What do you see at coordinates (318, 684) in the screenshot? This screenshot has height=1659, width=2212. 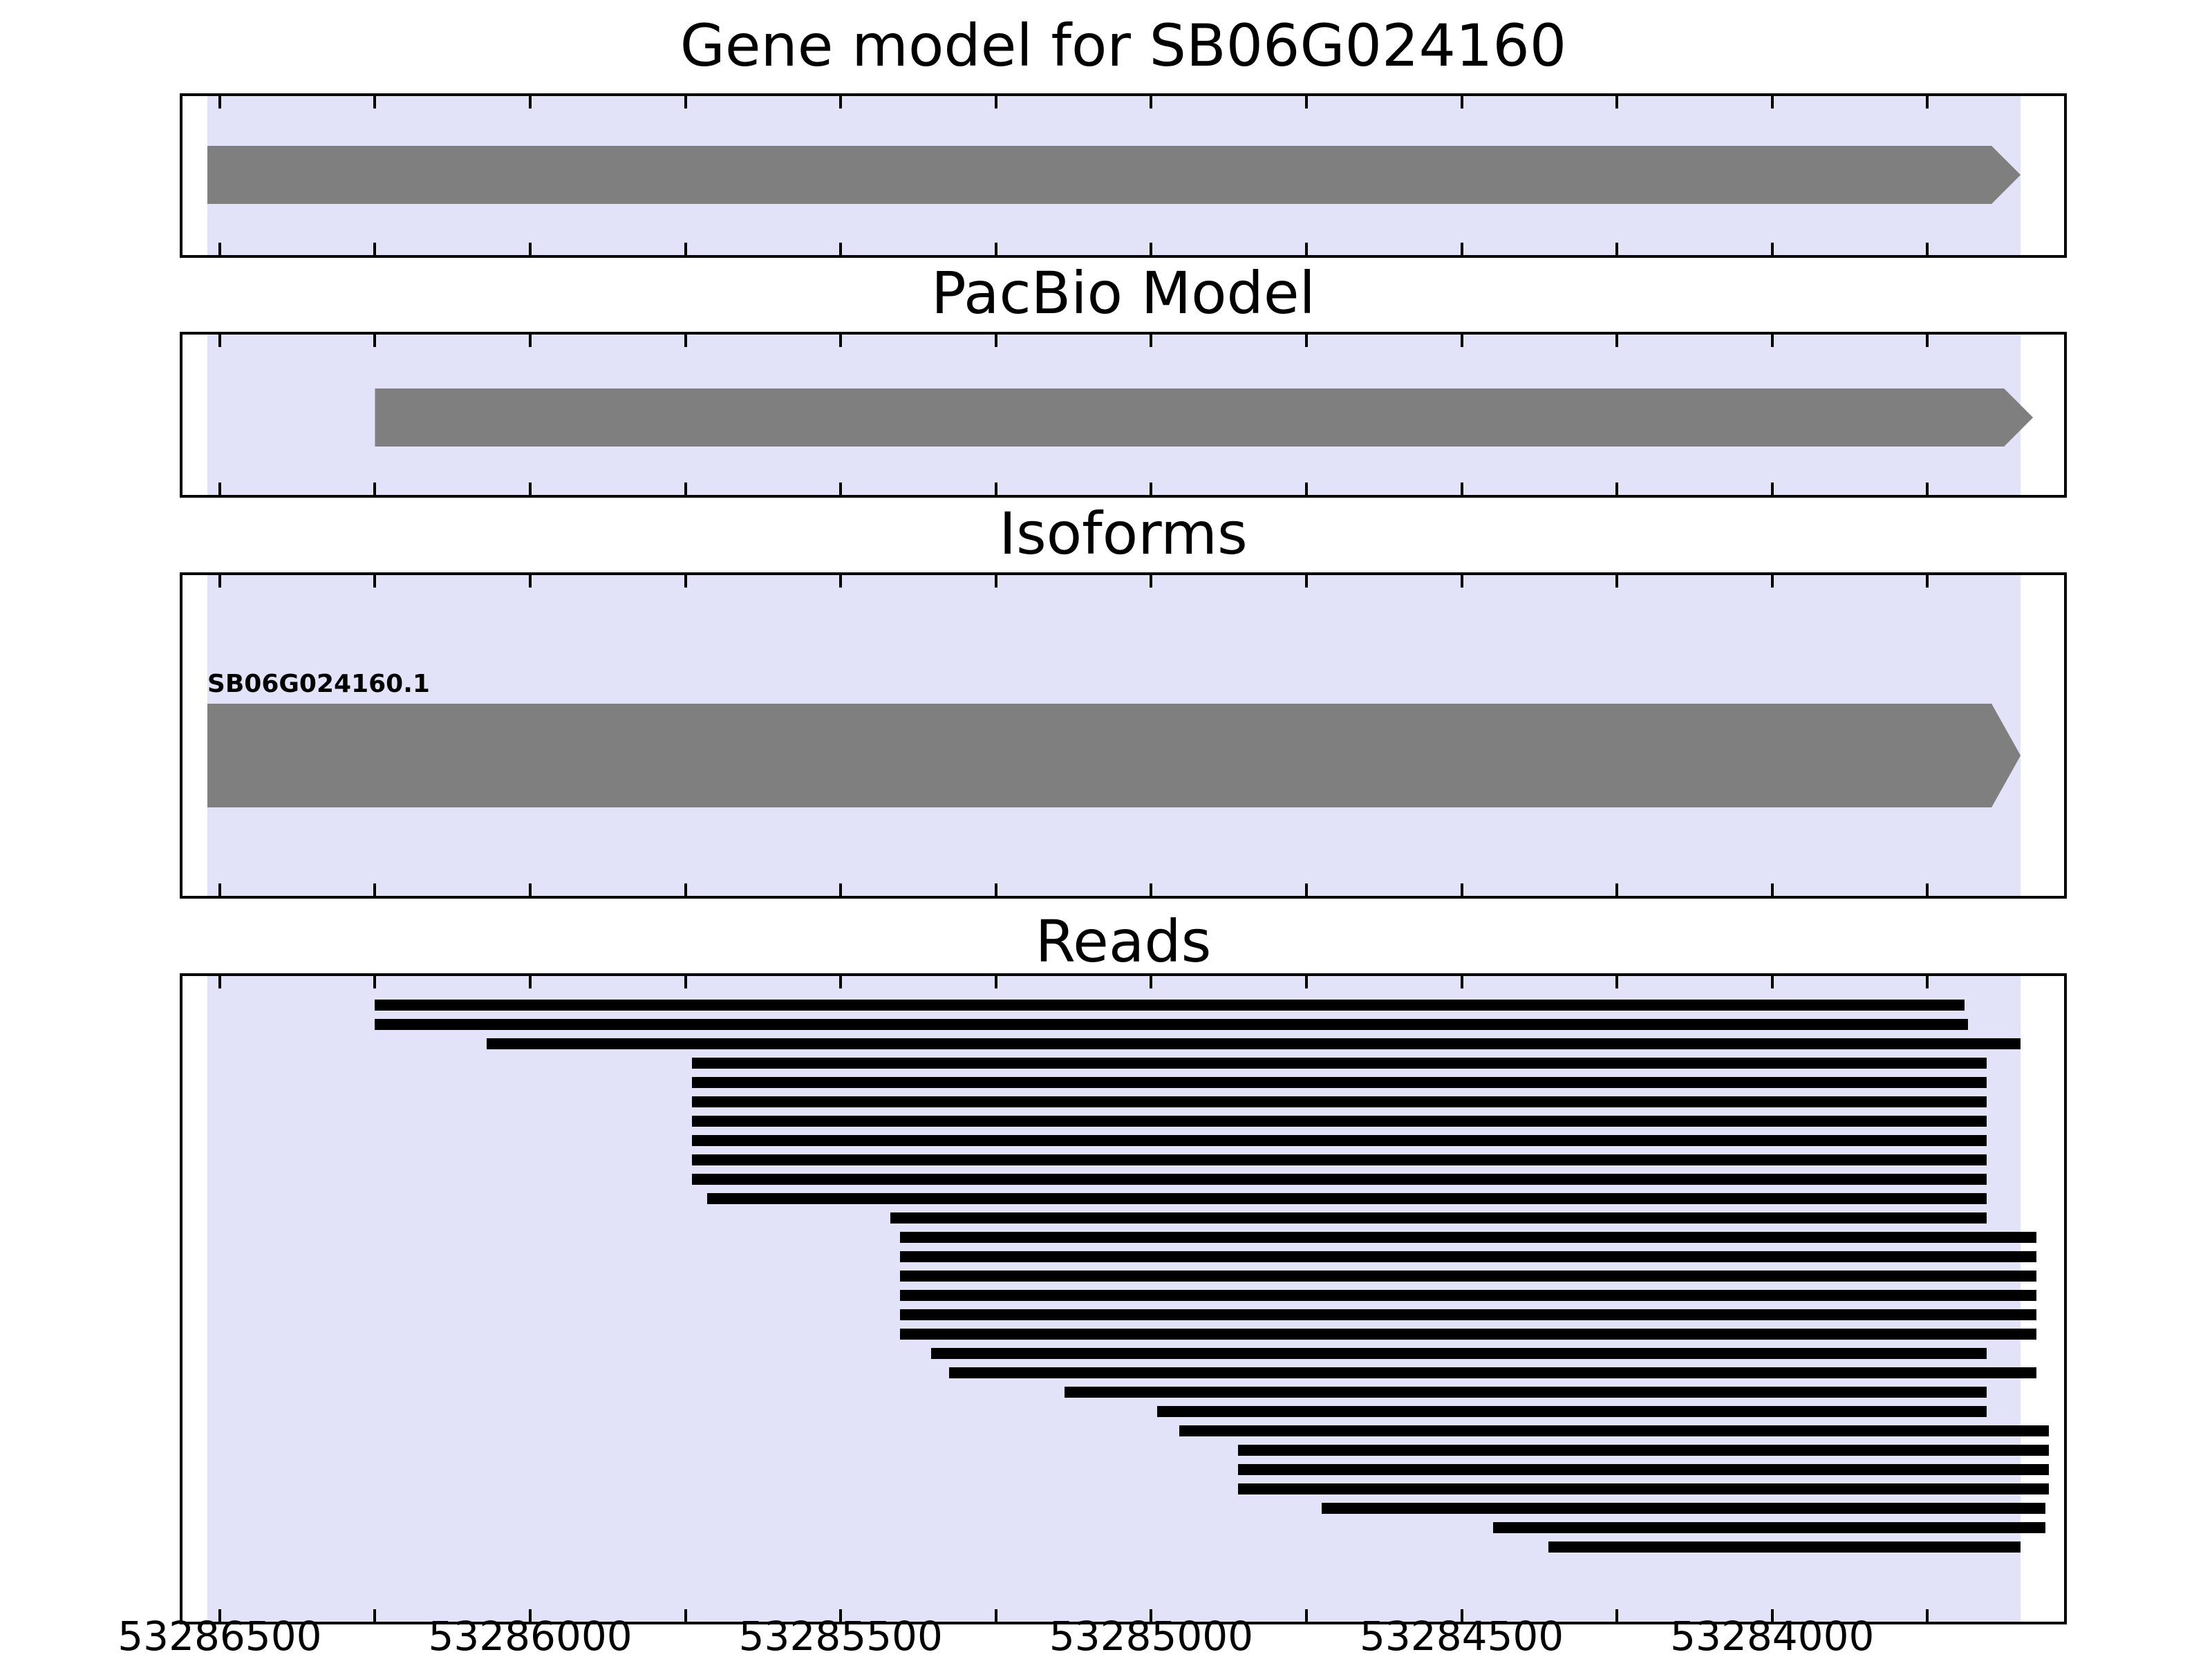 I see `isoform-label: SB06G024160.1` at bounding box center [318, 684].